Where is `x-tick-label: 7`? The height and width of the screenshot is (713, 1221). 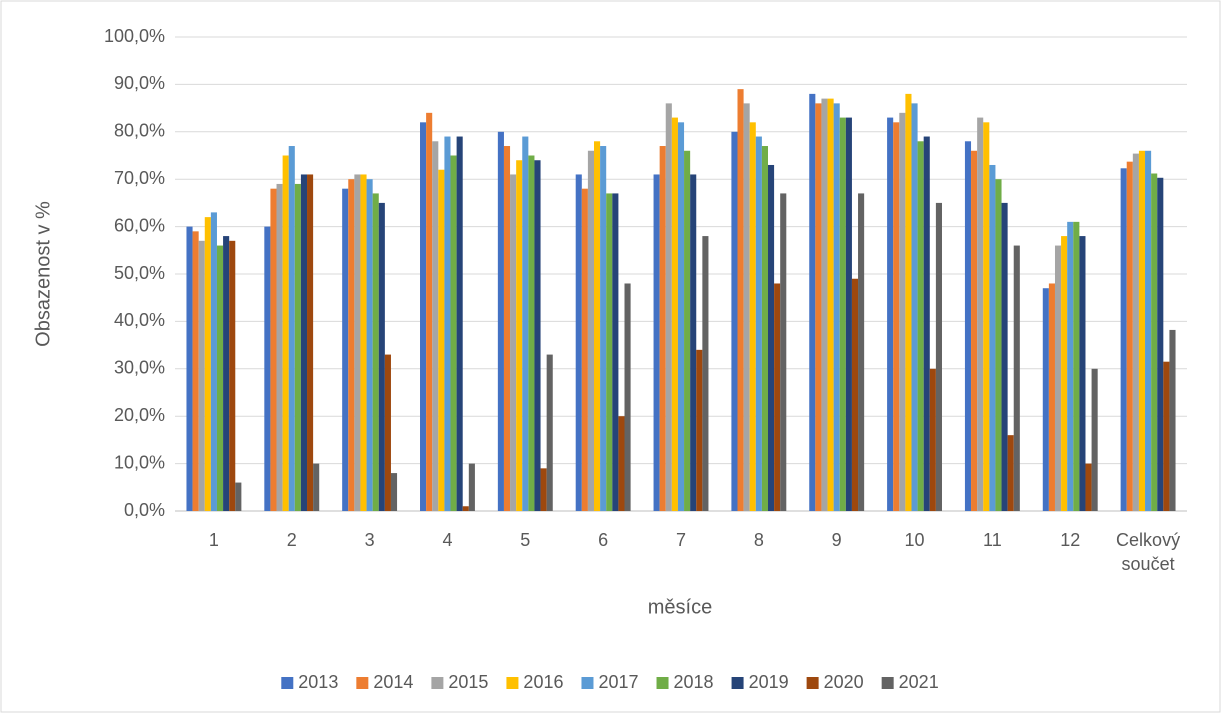 x-tick-label: 7 is located at coordinates (681, 540).